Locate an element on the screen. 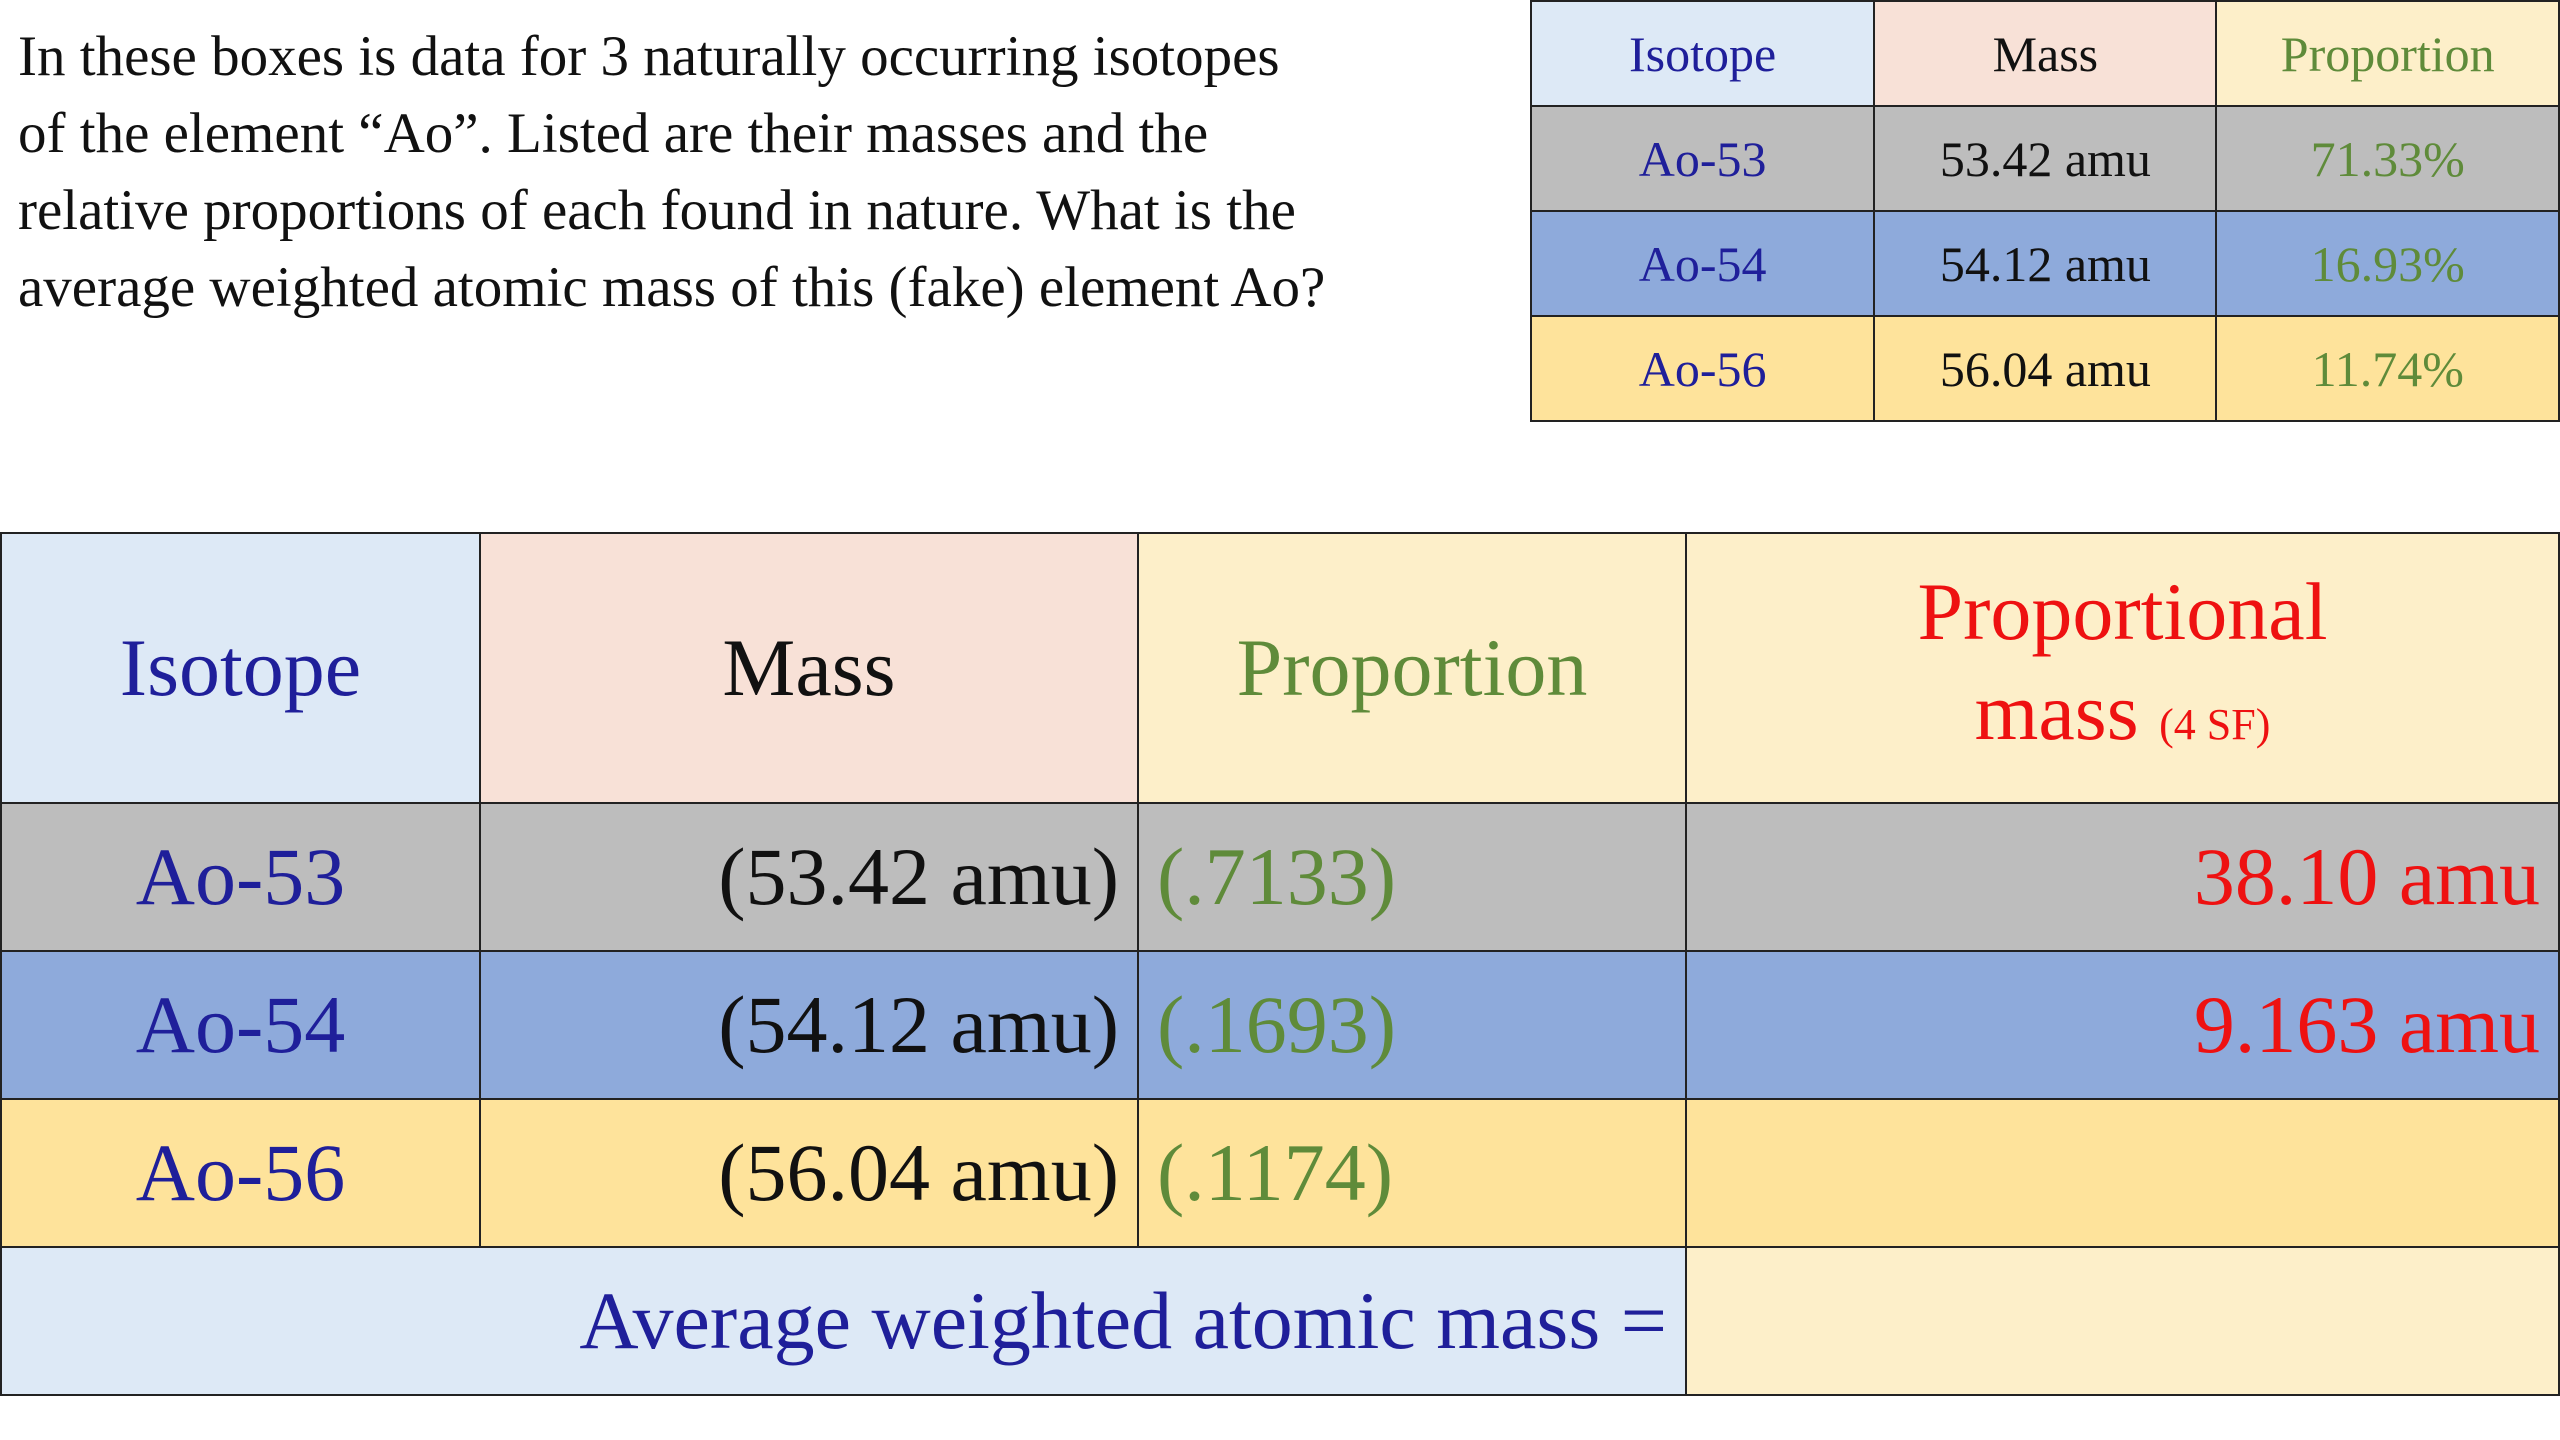  work-row-ao54: Ao-54 (54.12 amu) (.1693) 9.163 amu is located at coordinates (1280, 1025).